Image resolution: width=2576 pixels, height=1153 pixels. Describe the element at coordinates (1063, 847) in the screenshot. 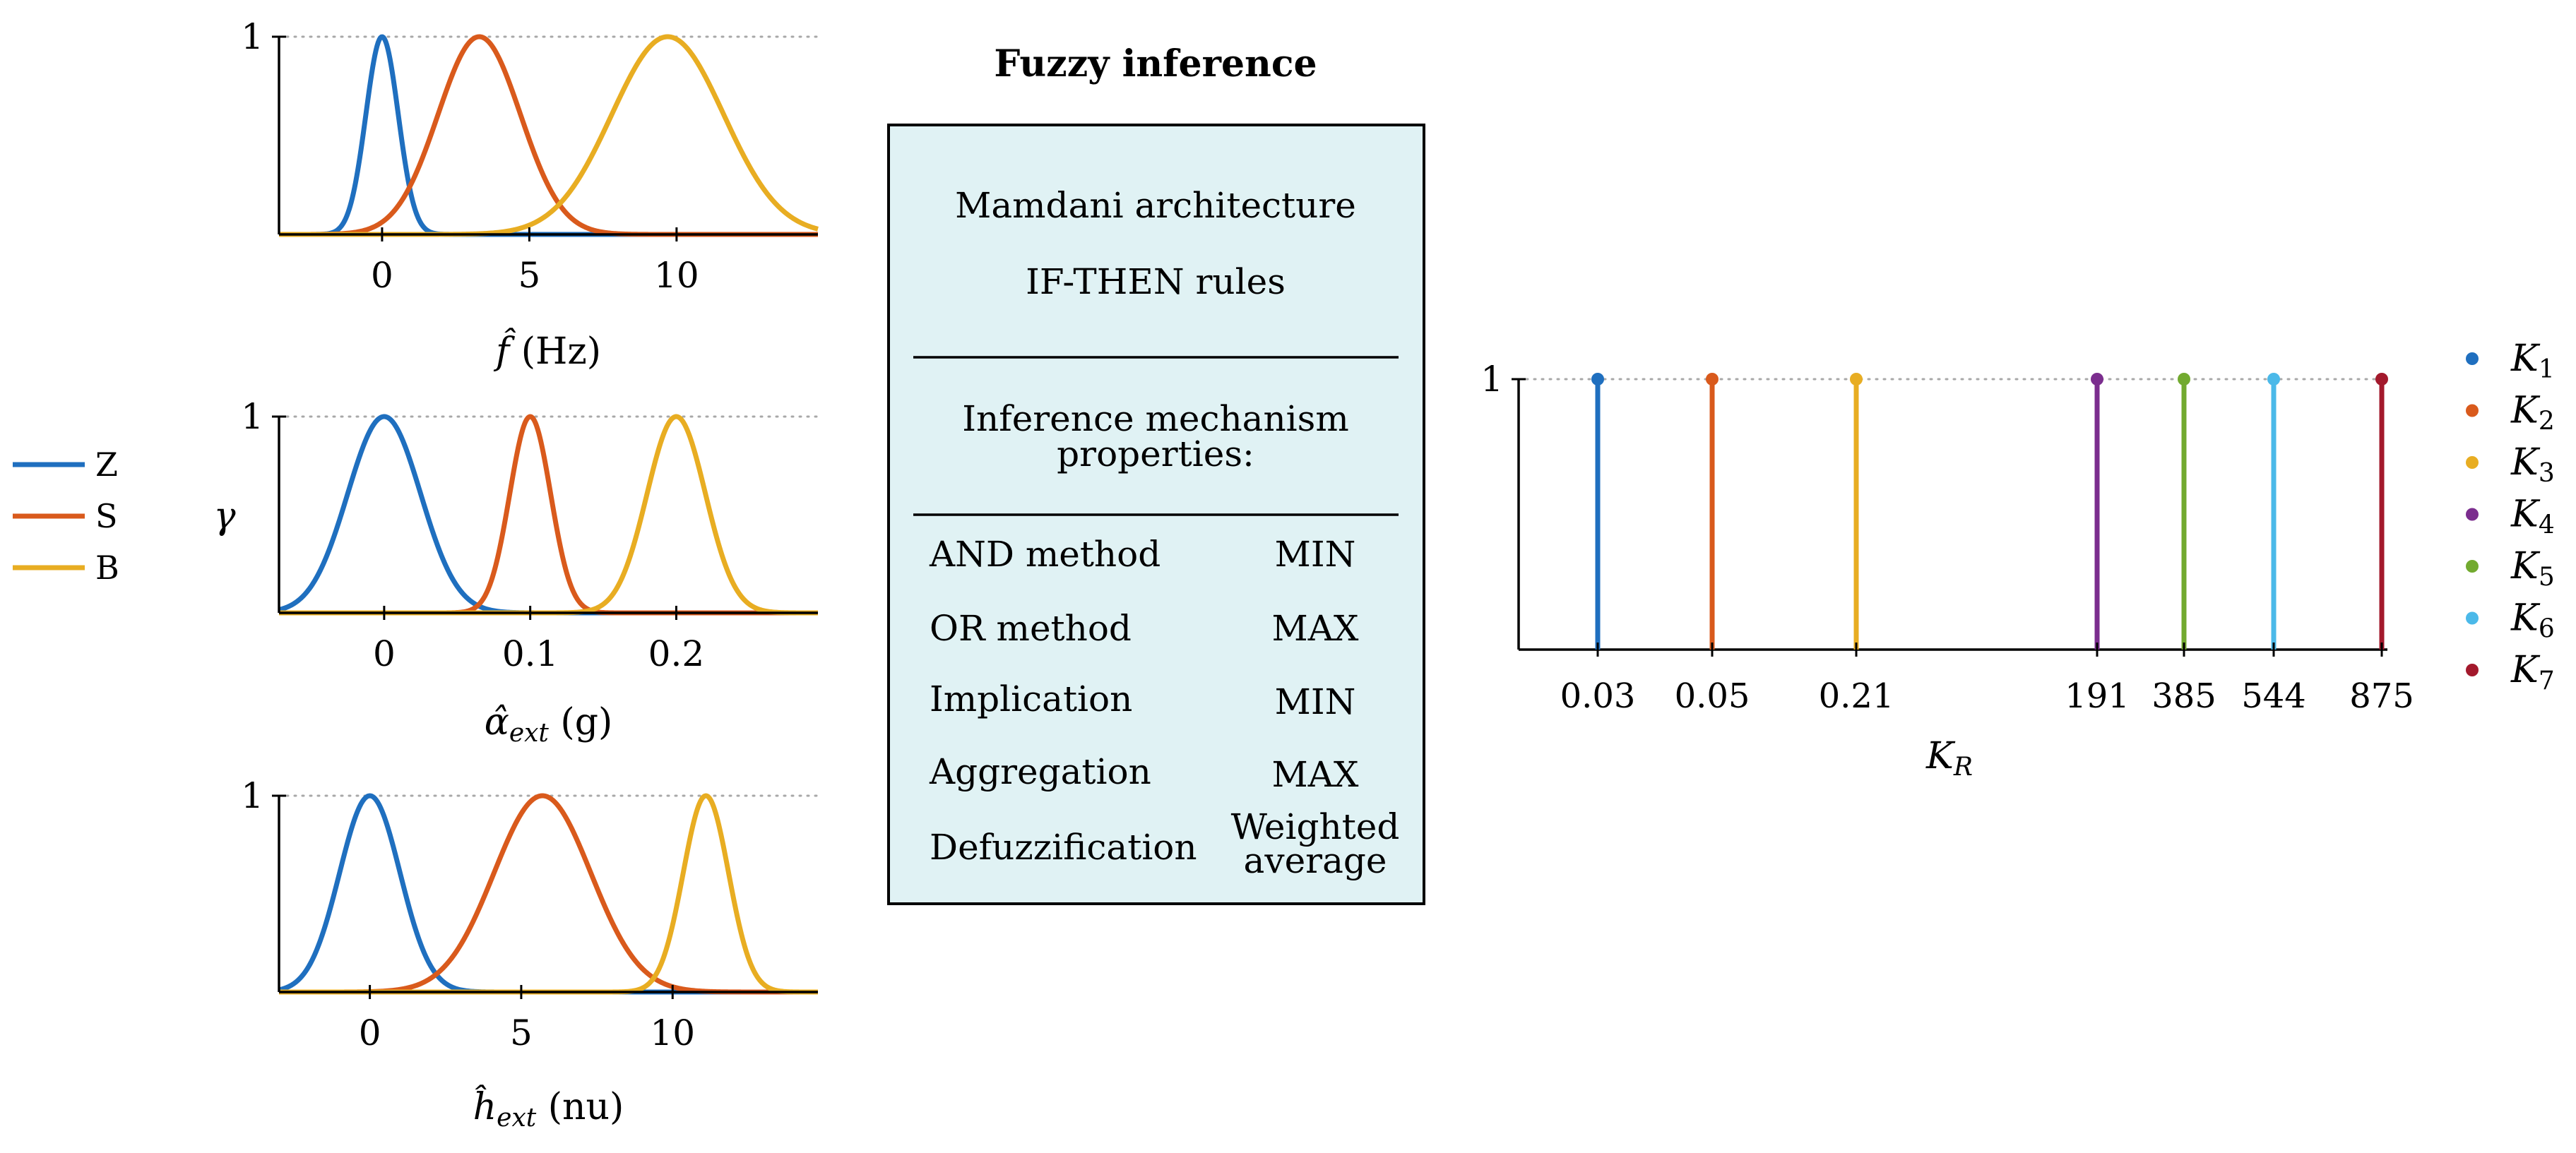

I see `property-name: Defuzzification` at that location.